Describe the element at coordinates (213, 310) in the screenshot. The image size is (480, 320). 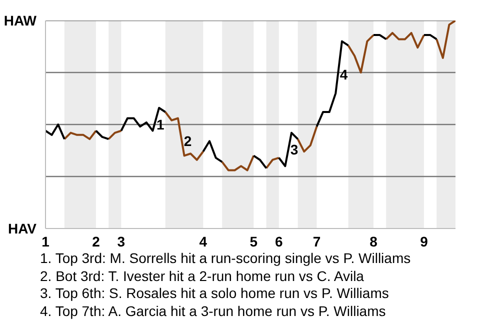
I see `text: 4. Top 7th: A. Garcia hit a 3-run home run vs P. Williams` at that location.